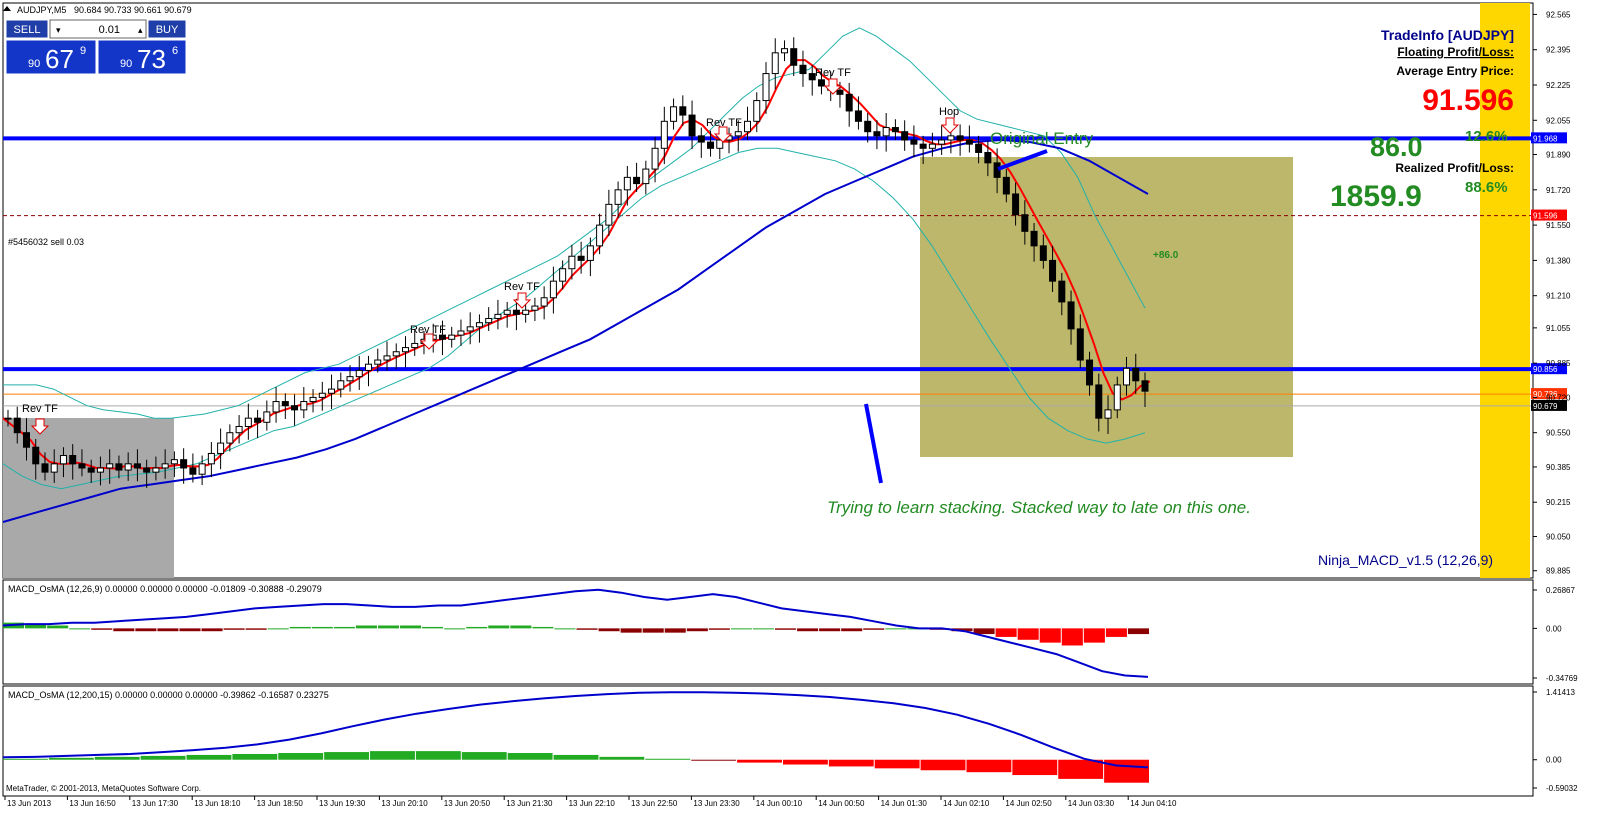 The width and height of the screenshot is (1614, 840). What do you see at coordinates (27, 29) in the screenshot?
I see `sell-button` at bounding box center [27, 29].